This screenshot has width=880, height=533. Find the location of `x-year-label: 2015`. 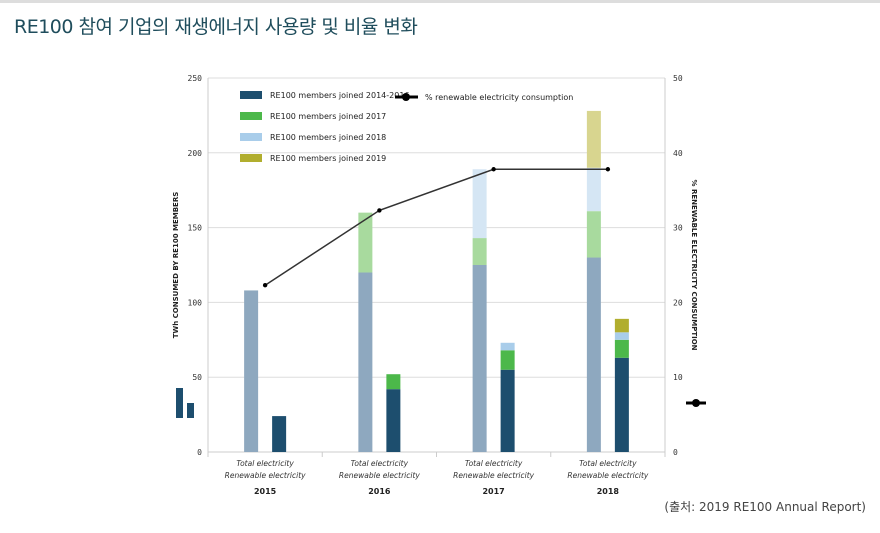

x-year-label: 2015 is located at coordinates (265, 491).